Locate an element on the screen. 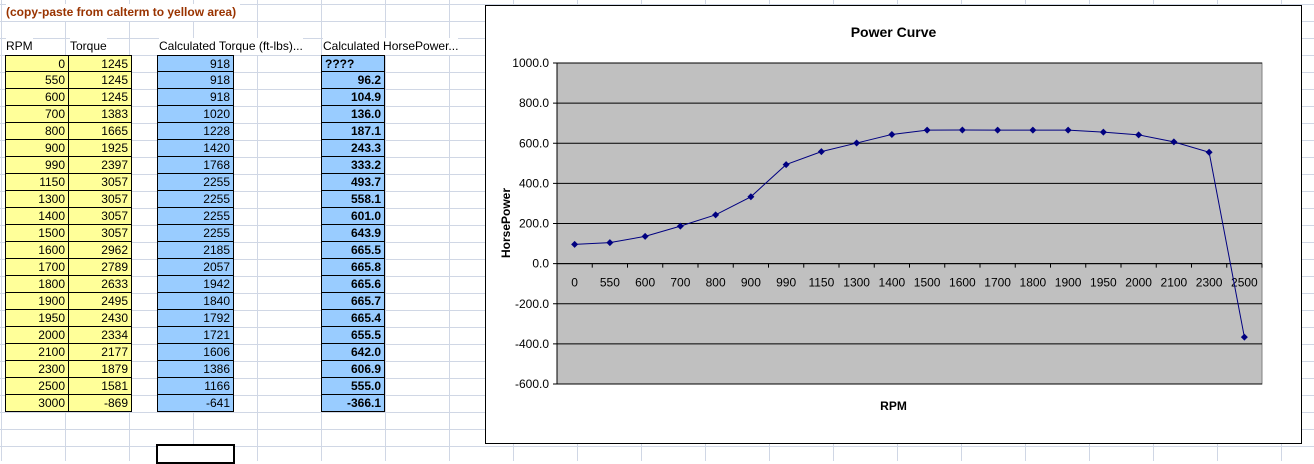 This screenshot has height=464, width=1314. calculated-horsepower-cell: 643.9 is located at coordinates (353, 233).